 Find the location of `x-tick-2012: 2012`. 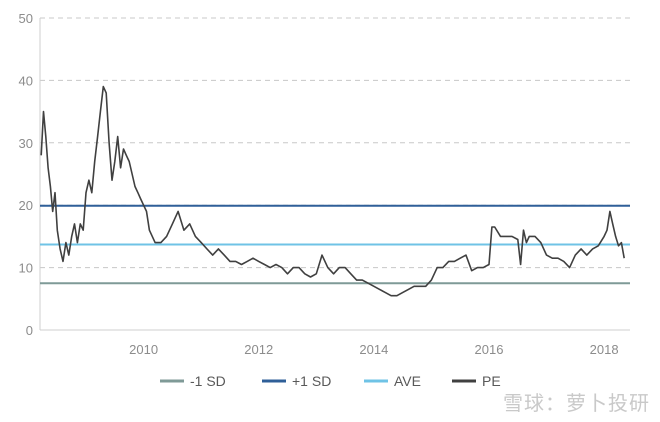

x-tick-2012: 2012 is located at coordinates (258, 349).